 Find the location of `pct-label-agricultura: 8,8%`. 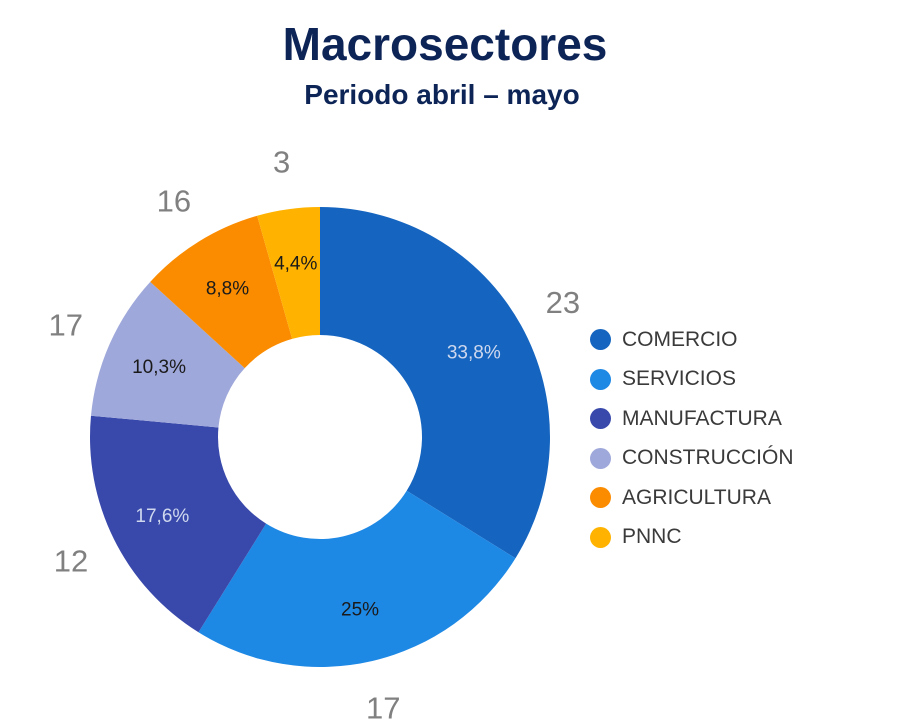

pct-label-agricultura: 8,8% is located at coordinates (227, 288).